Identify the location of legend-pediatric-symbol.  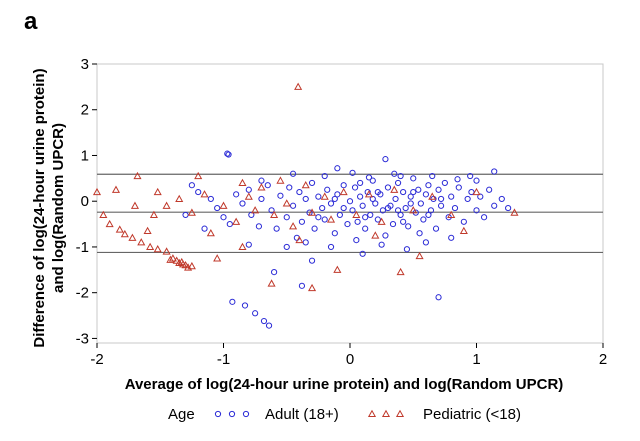
(386, 413).